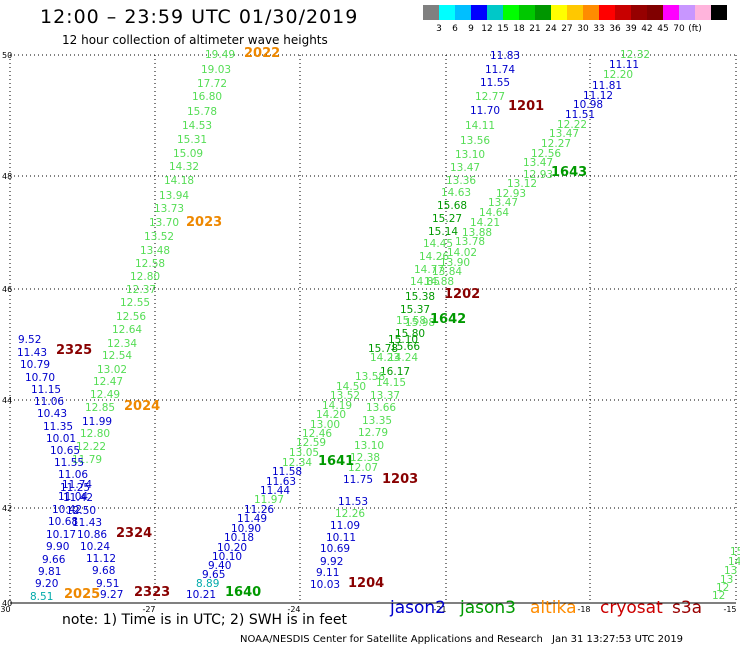 The width and height of the screenshot is (740, 650). What do you see at coordinates (7, 508) in the screenshot?
I see `lat-label: 42` at bounding box center [7, 508].